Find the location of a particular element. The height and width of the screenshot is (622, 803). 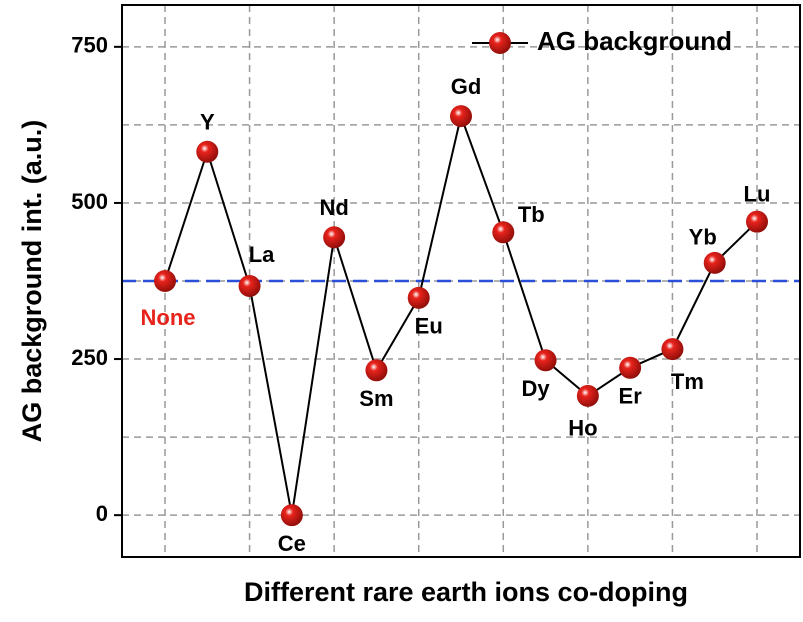

point-label: Ho is located at coordinates (582, 428).